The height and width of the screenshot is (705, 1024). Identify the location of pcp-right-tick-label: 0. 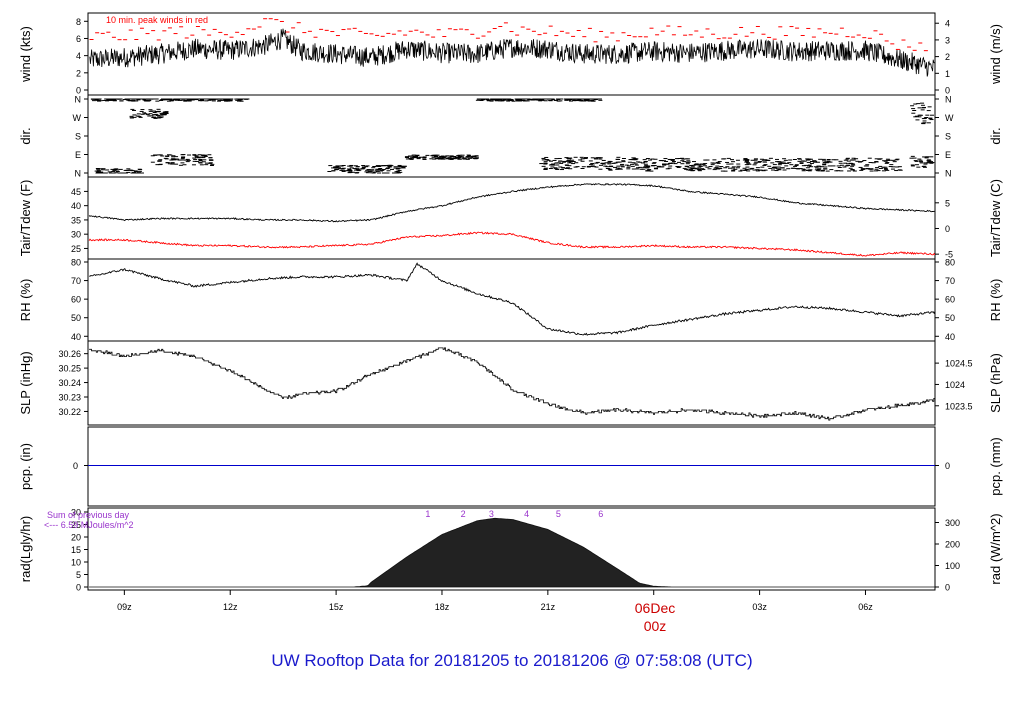
(947, 466).